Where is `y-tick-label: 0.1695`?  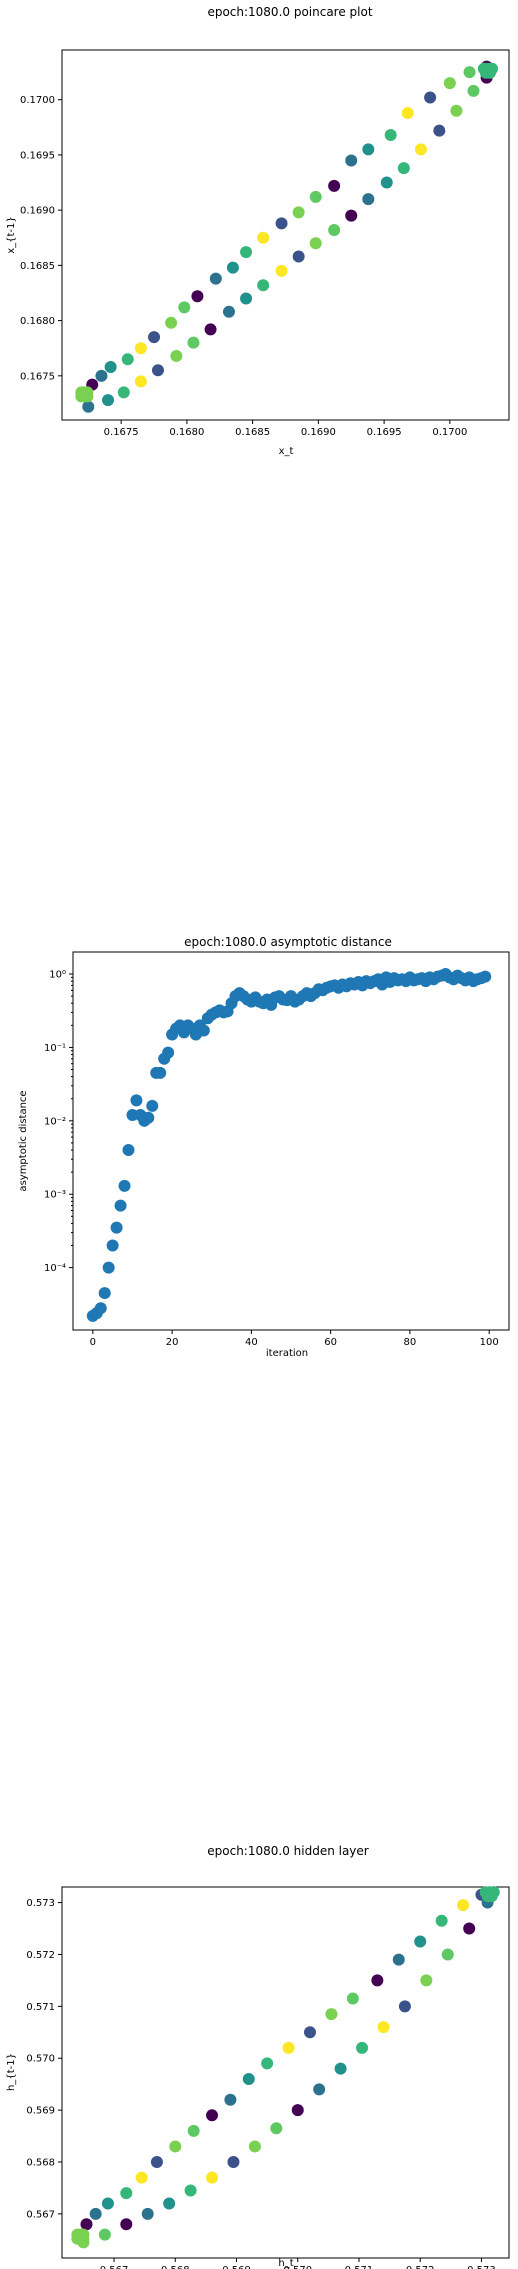 y-tick-label: 0.1695 is located at coordinates (37, 155).